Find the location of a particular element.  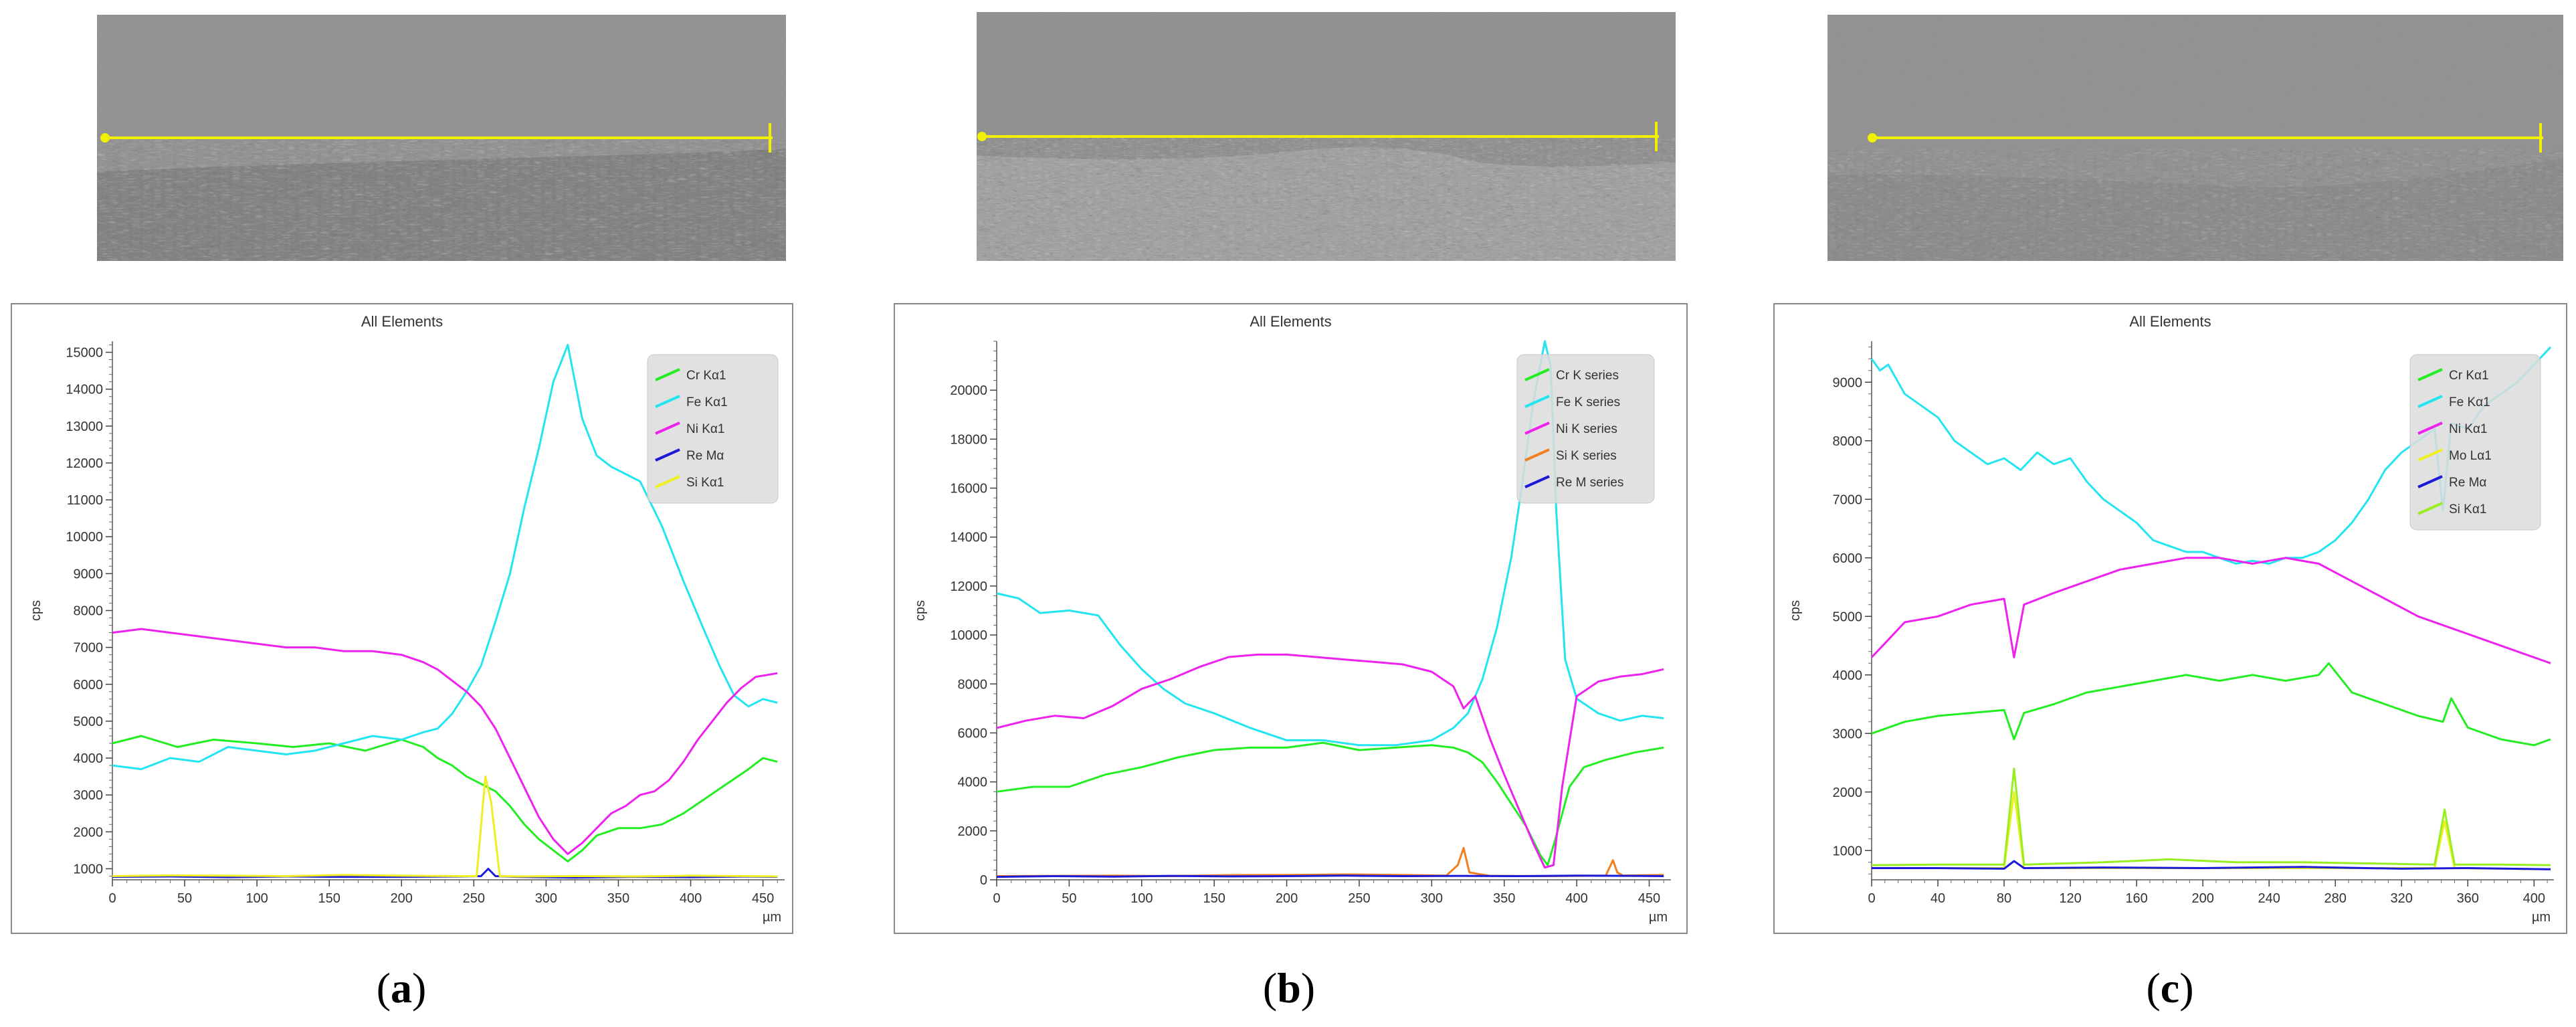

x-tick-label: 280 is located at coordinates (2335, 899).